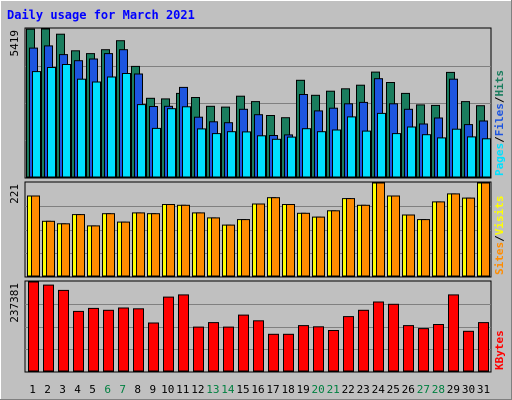 The height and width of the screenshot is (400, 512). I want to click on day-label-10: 10, so click(167, 389).